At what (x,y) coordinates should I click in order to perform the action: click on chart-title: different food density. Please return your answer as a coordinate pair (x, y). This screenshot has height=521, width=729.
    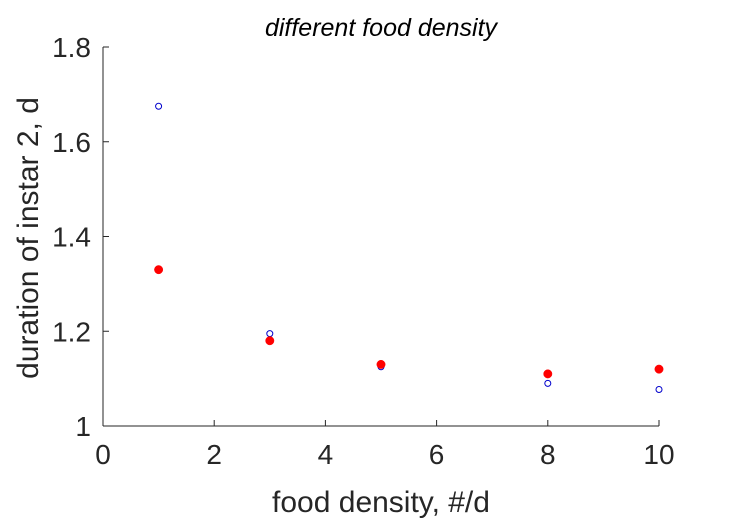
    Looking at the image, I should click on (382, 28).